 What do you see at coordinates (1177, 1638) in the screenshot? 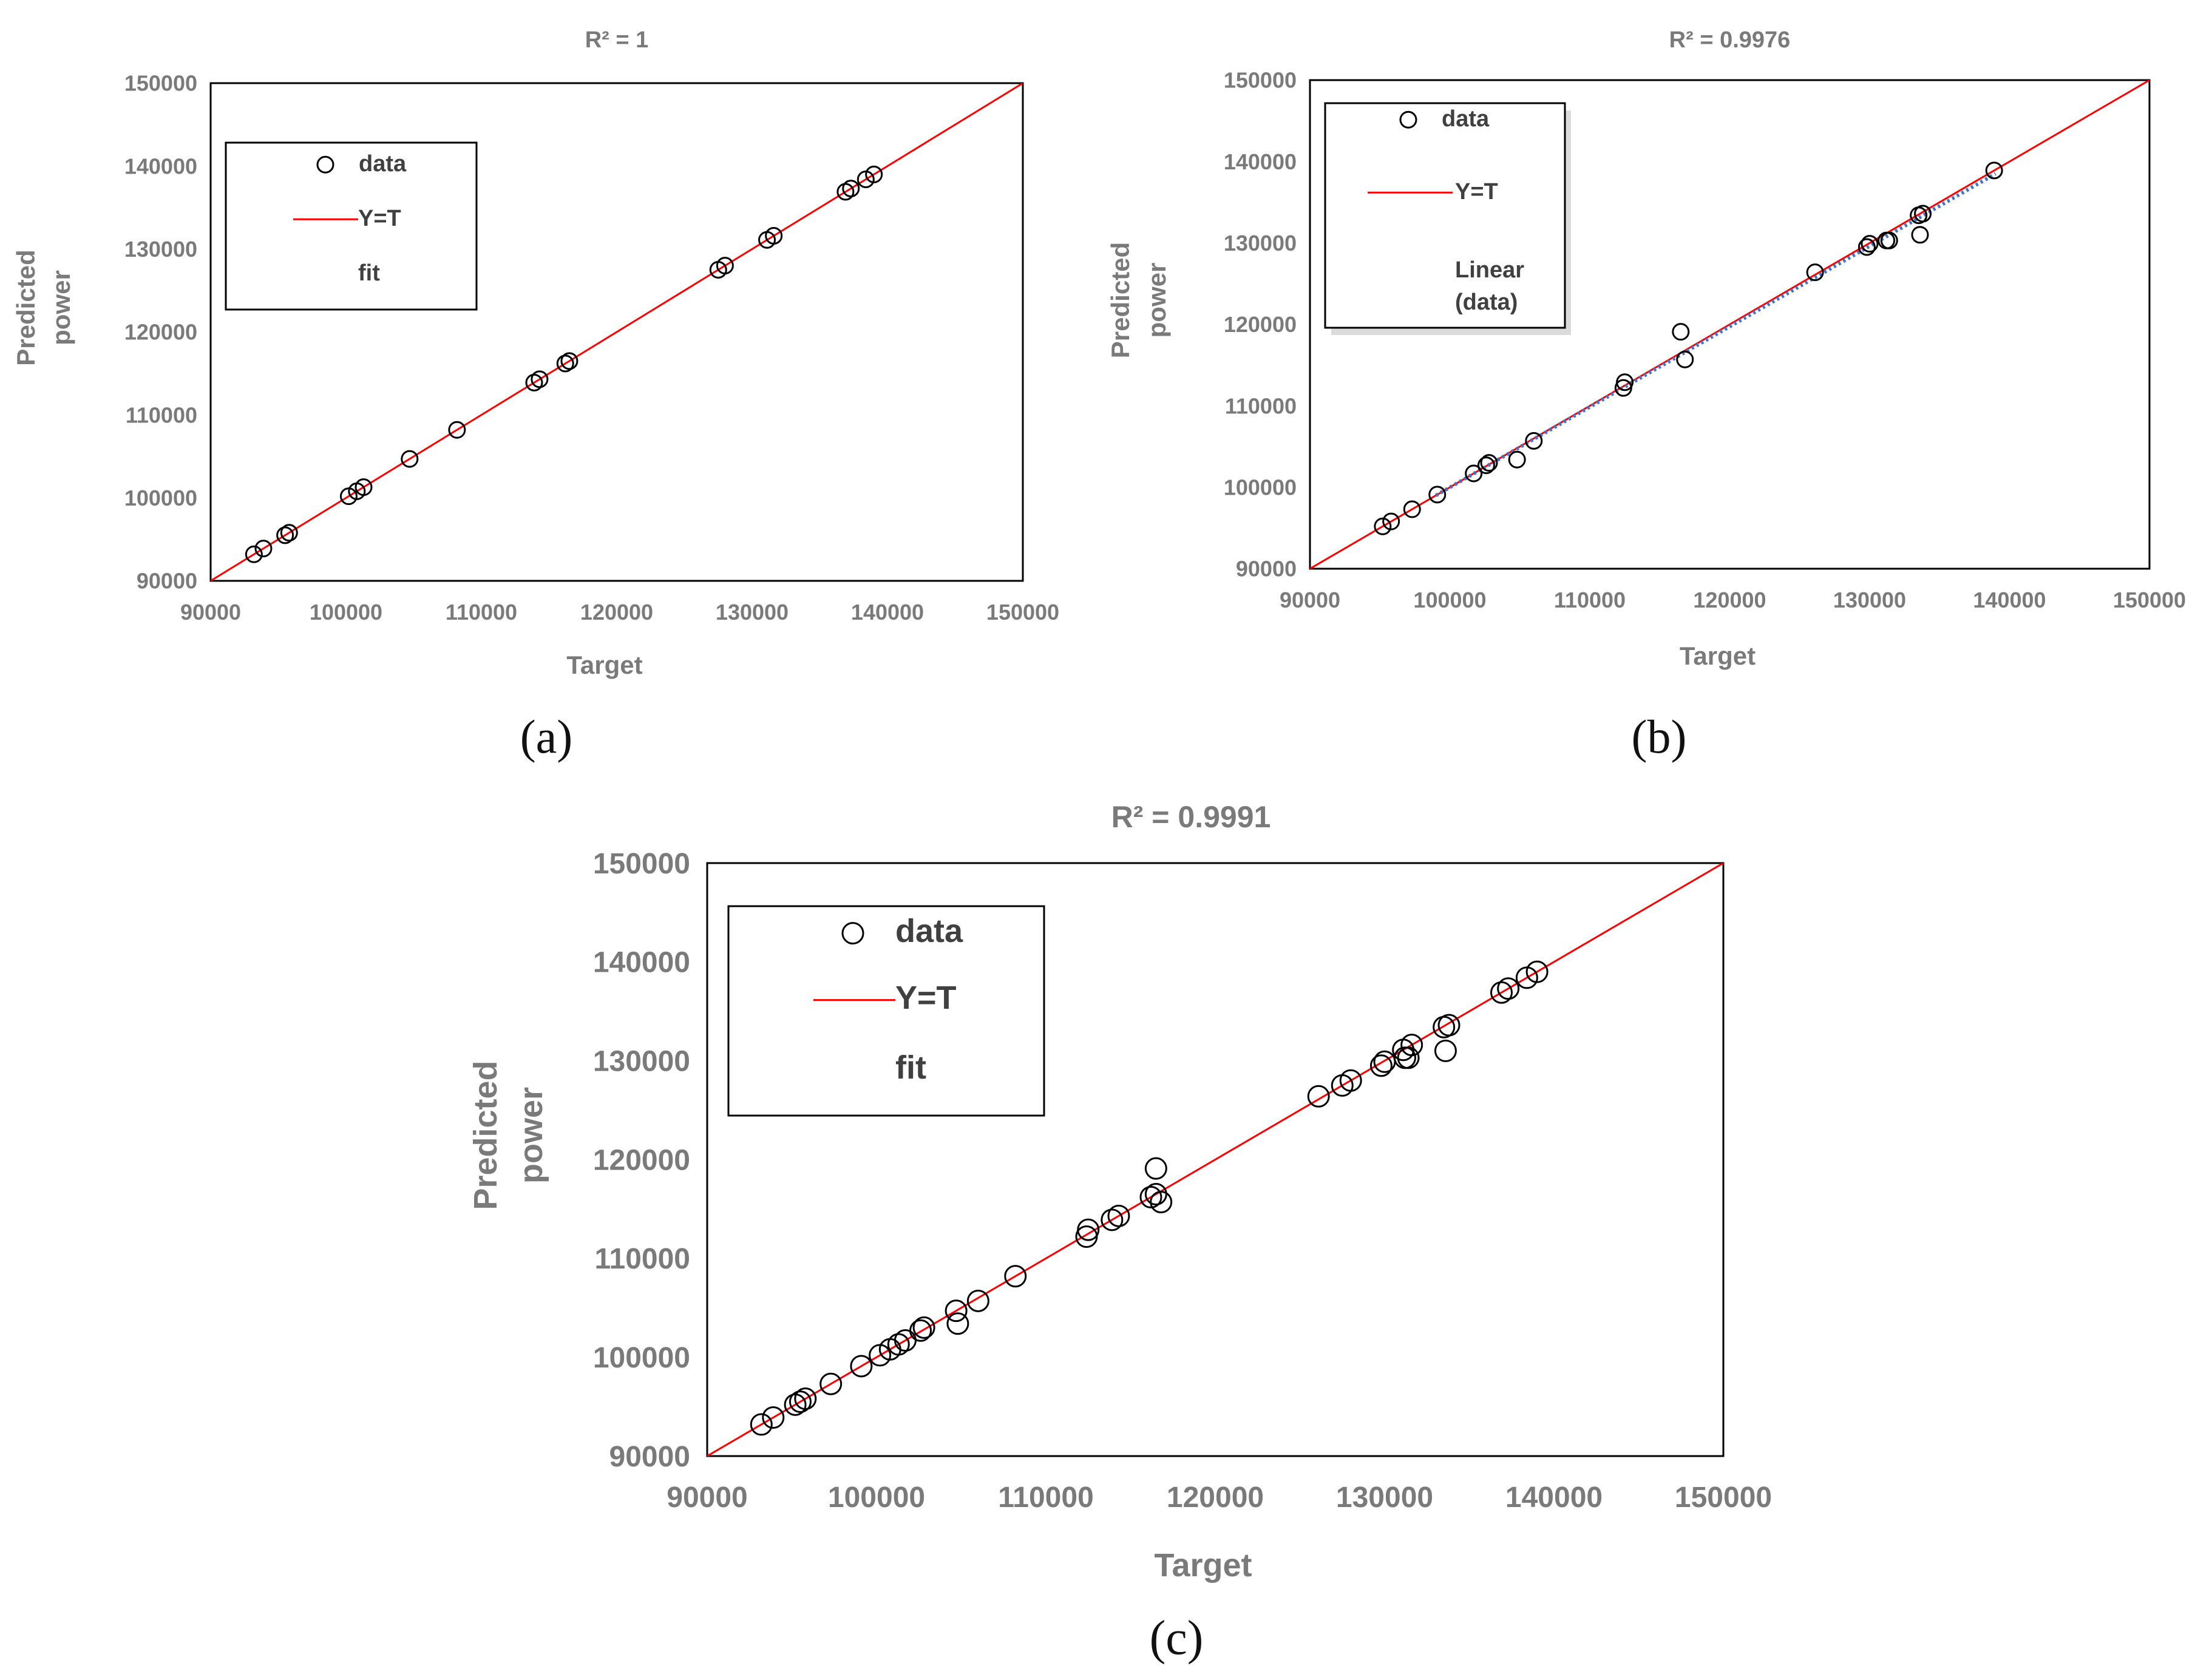
I see `panel-caption: (c)` at bounding box center [1177, 1638].